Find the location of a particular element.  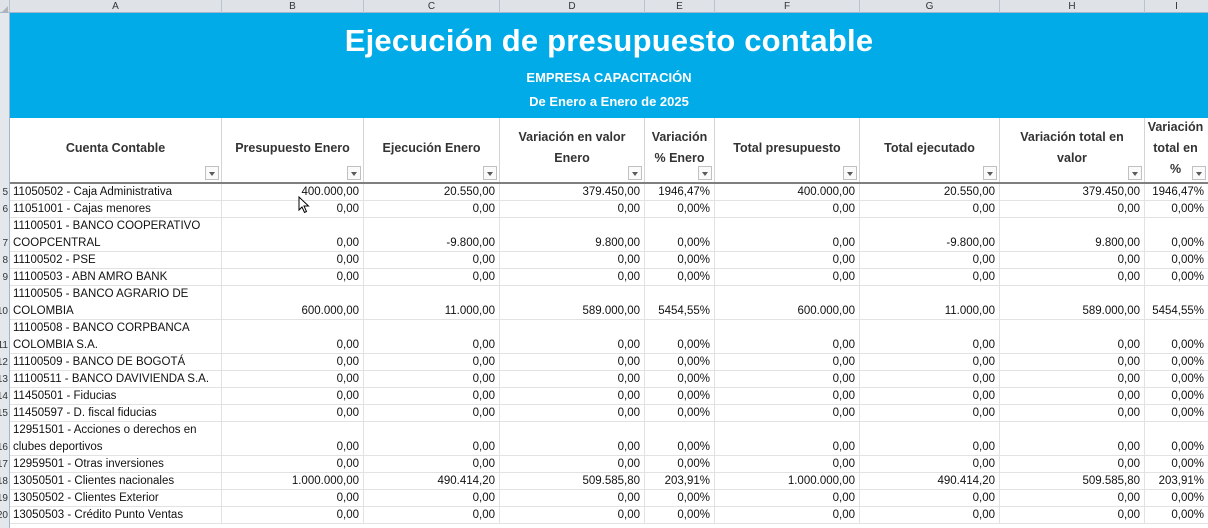

cell-cuenta-contable: 11051001 - Cajas menores is located at coordinates (116, 209).